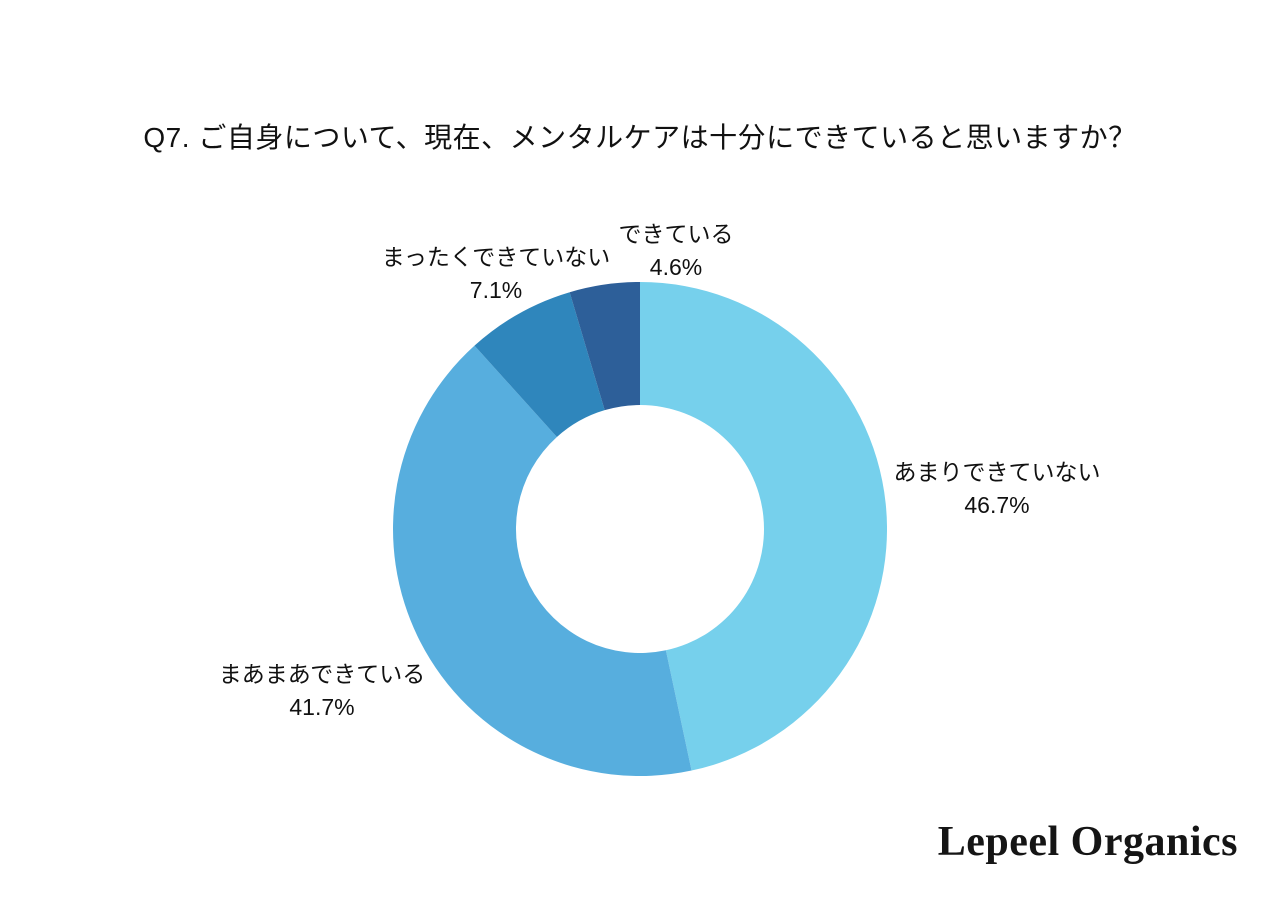 This screenshot has height=904, width=1280. I want to click on segment-label-pct: 41.7%, so click(322, 707).